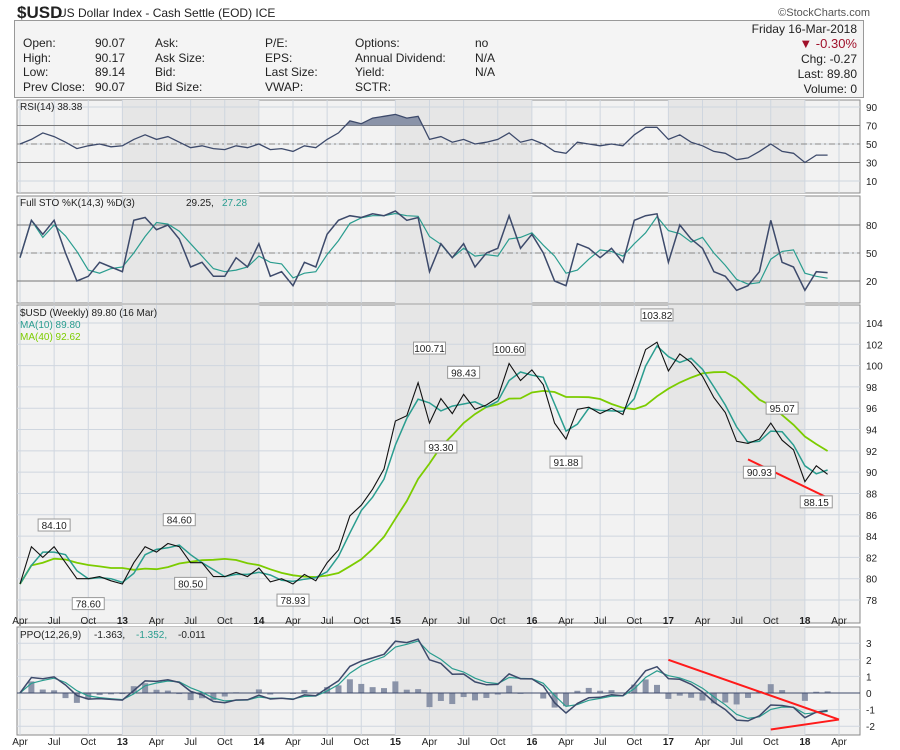 Image resolution: width=900 pixels, height=750 pixels. Describe the element at coordinates (40, 12) in the screenshot. I see `symbol: $USD` at that location.